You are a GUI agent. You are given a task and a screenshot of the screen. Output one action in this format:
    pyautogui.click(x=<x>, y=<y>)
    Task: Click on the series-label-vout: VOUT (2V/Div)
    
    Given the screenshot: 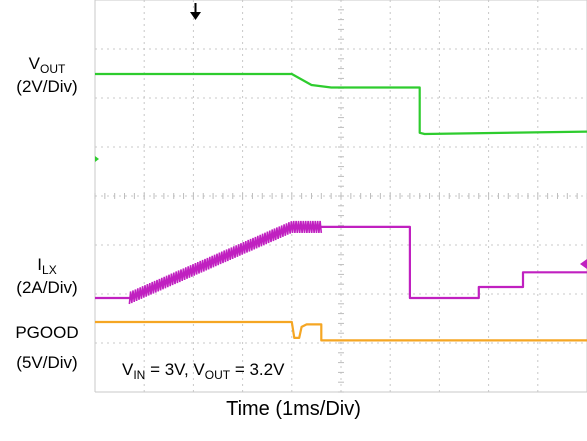 What is the action you would take?
    pyautogui.click(x=47, y=75)
    